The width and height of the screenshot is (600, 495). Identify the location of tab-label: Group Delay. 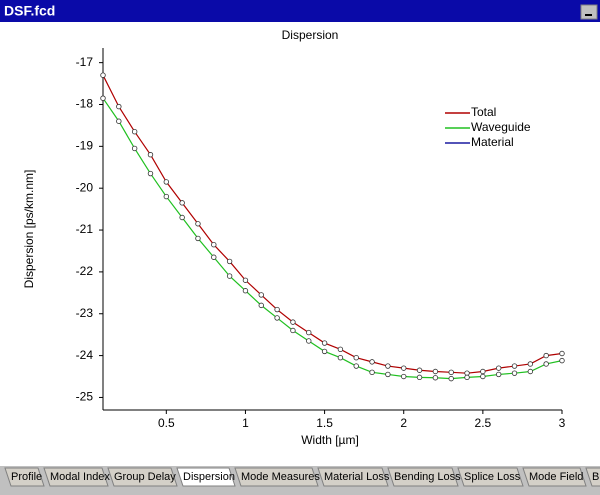
(145, 477).